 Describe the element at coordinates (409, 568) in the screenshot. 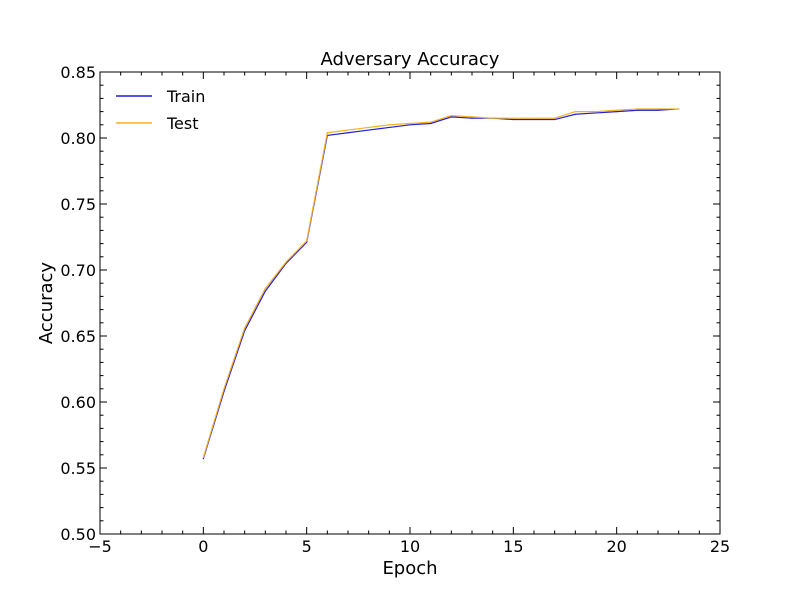

I see `x-axis-label: Epoch` at that location.